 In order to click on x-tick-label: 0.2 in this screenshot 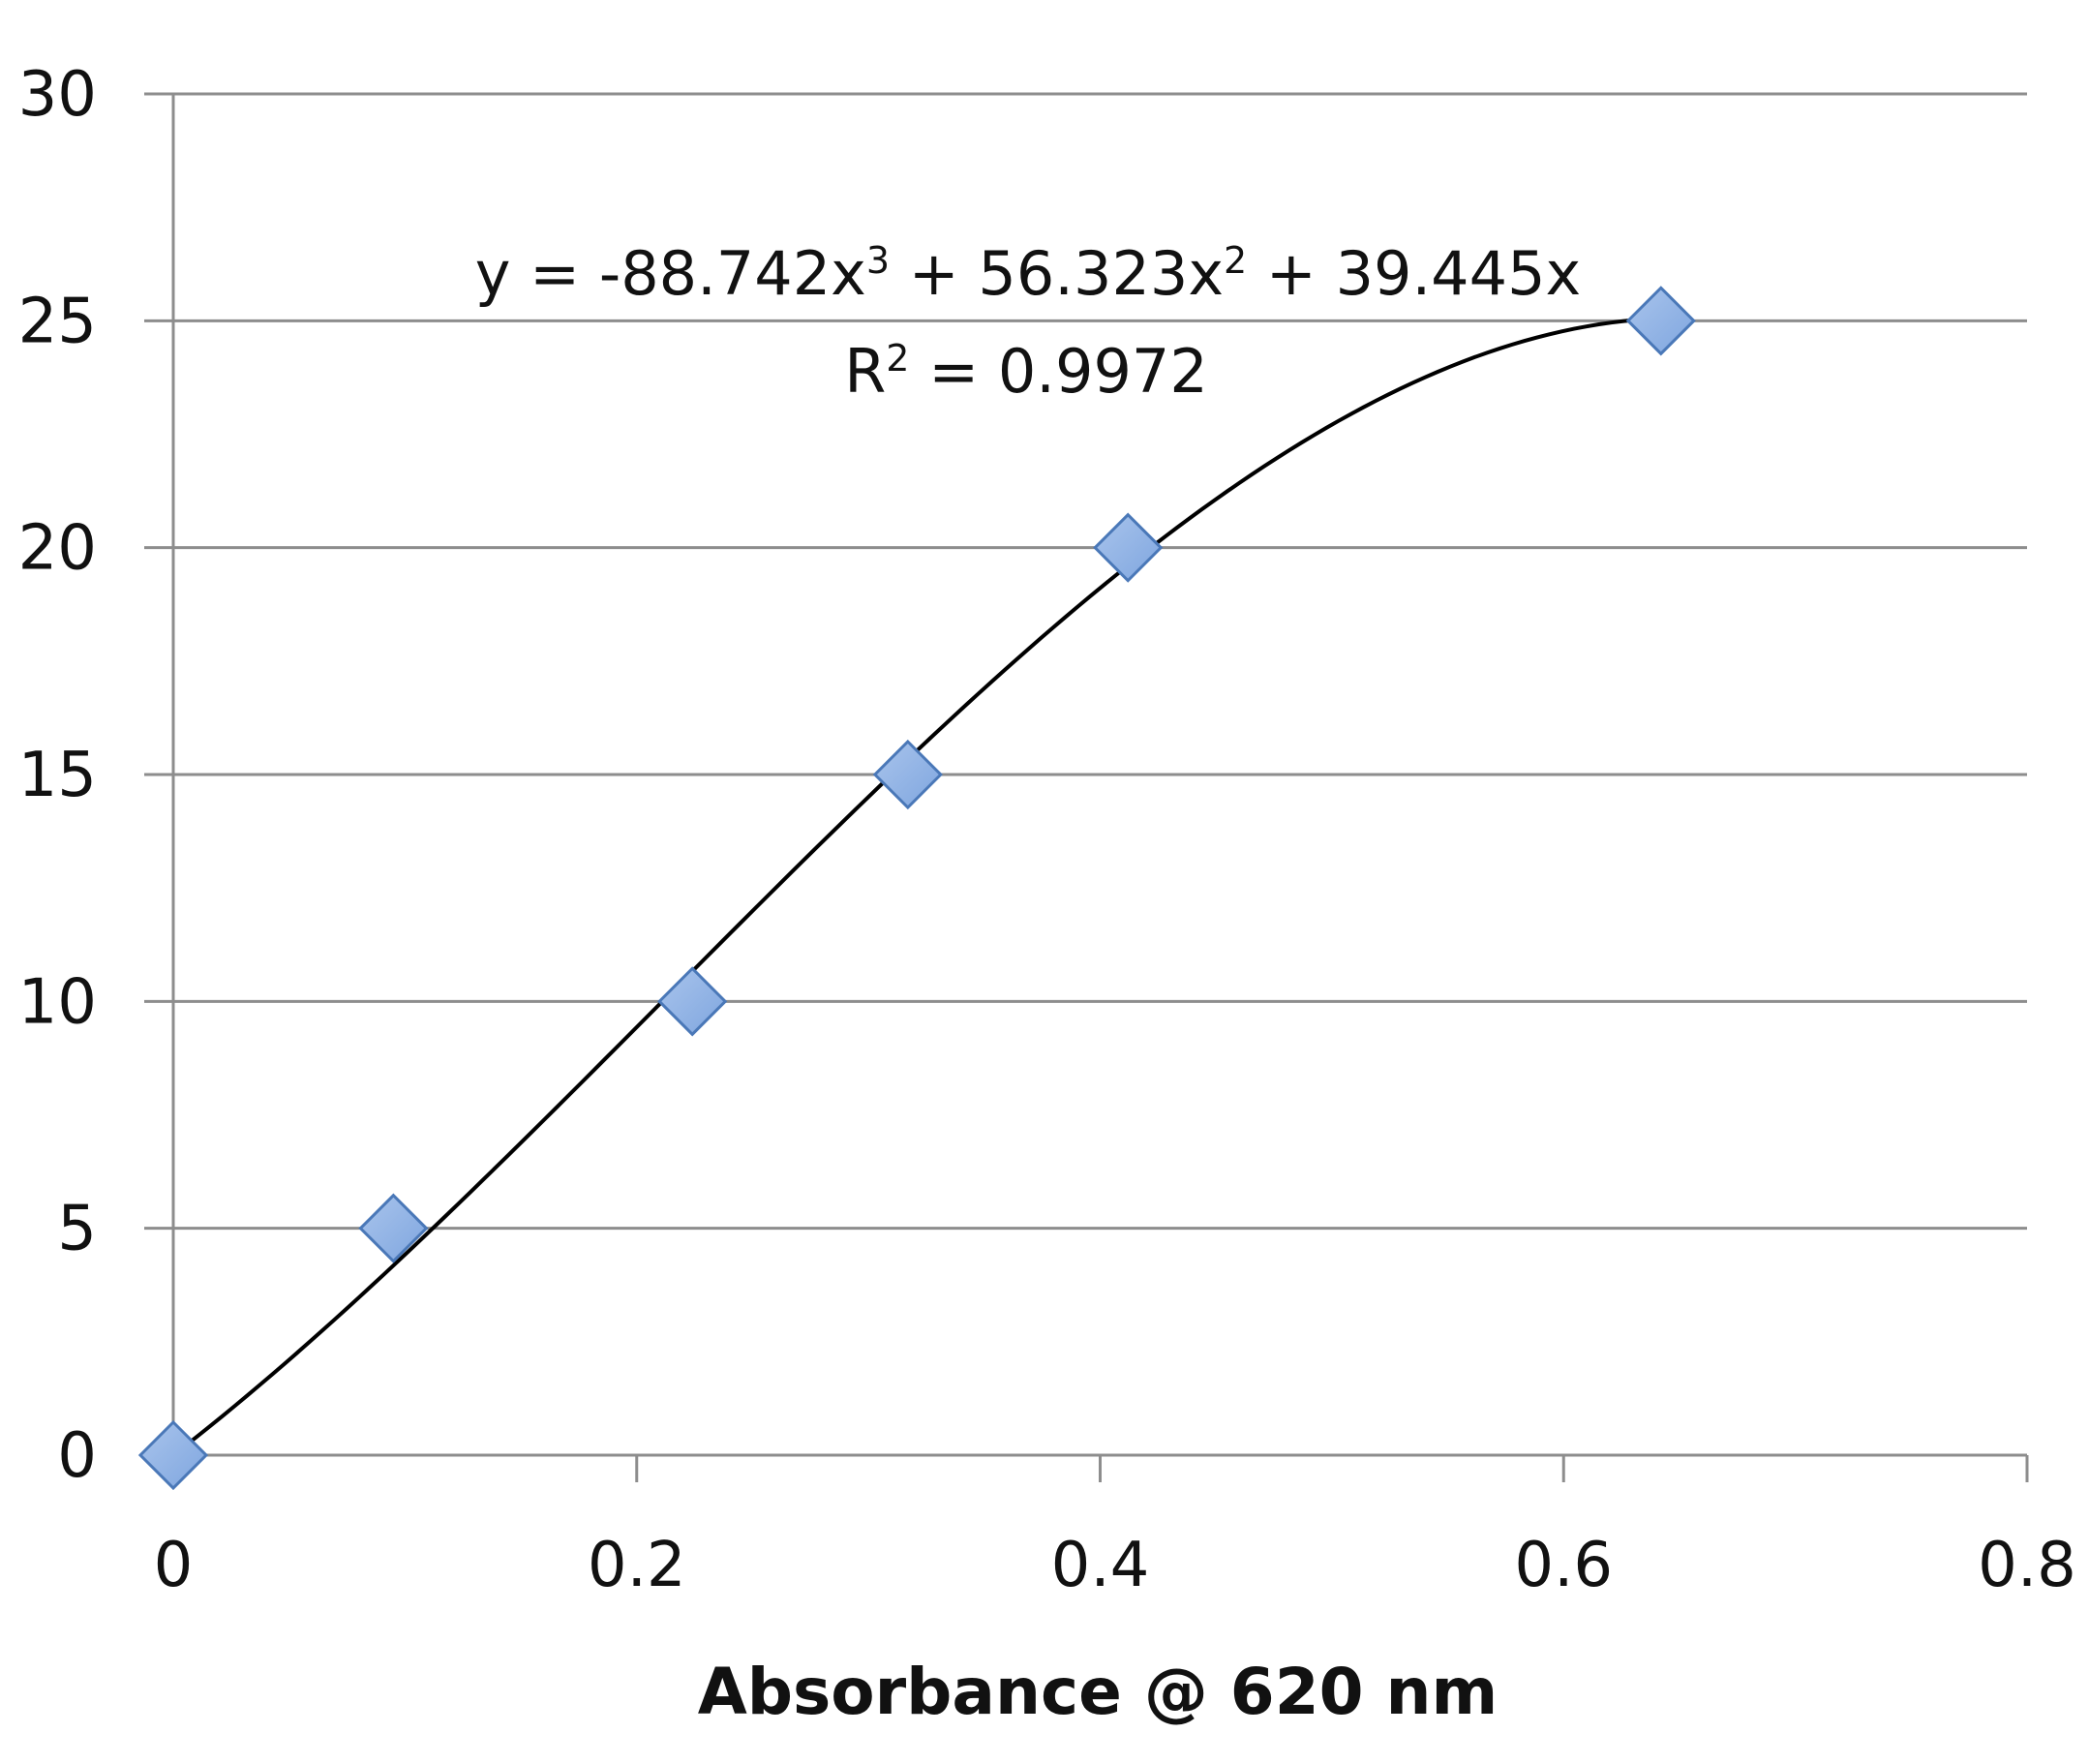, I will do `click(637, 1565)`.